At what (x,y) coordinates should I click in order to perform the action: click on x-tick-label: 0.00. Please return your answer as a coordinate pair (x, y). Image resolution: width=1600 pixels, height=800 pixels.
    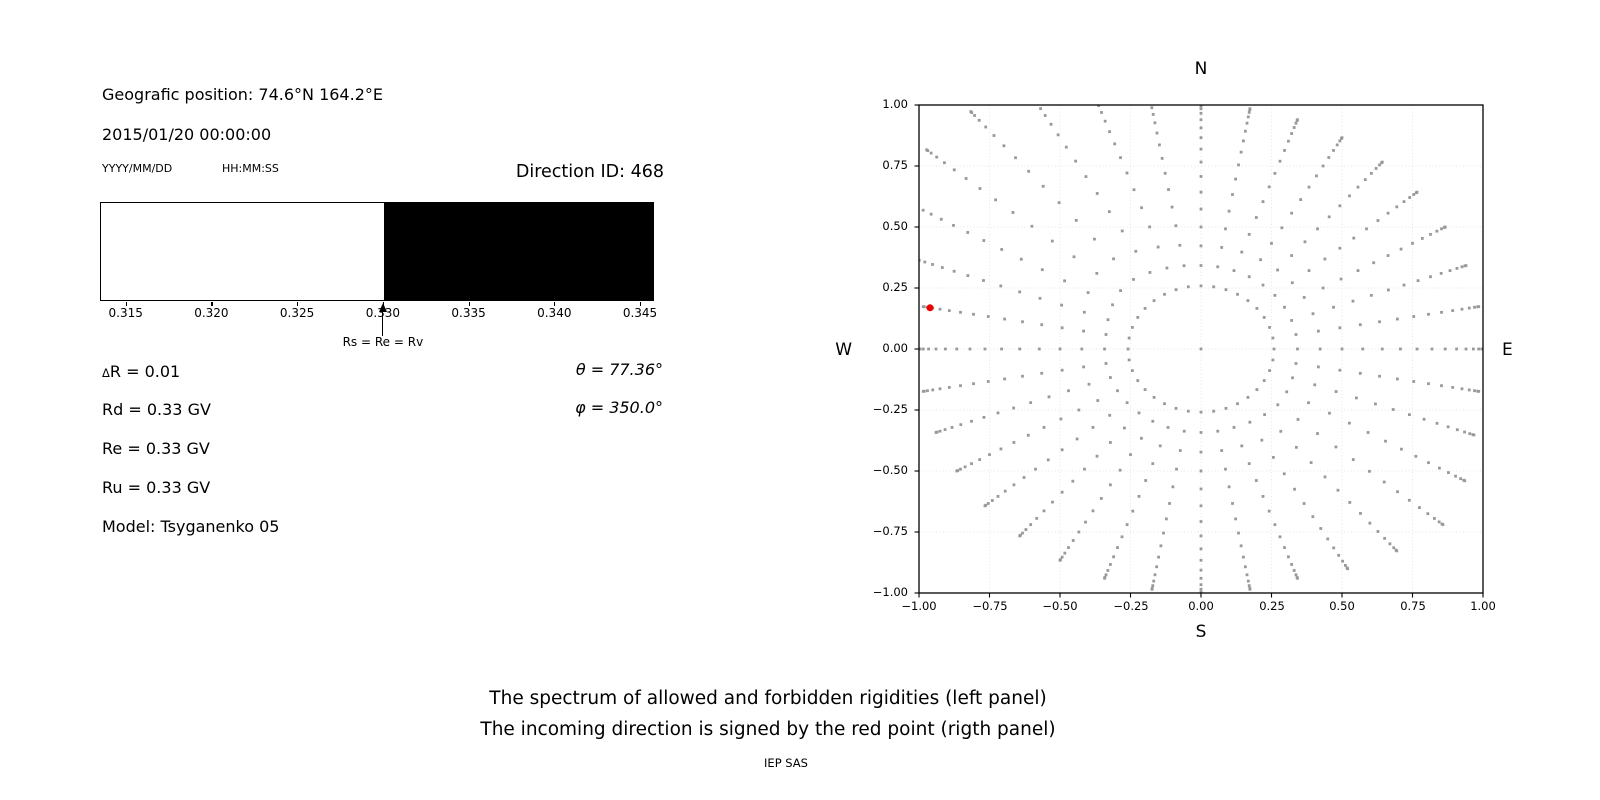
    Looking at the image, I should click on (1201, 606).